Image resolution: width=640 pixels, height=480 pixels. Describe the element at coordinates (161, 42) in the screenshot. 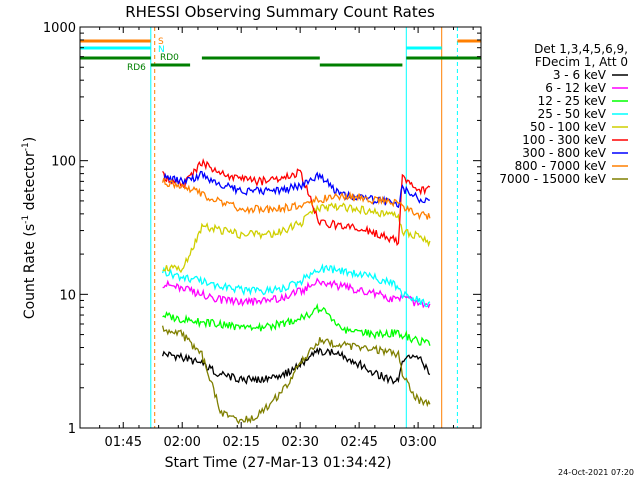

I see `flag-label-s: S` at that location.